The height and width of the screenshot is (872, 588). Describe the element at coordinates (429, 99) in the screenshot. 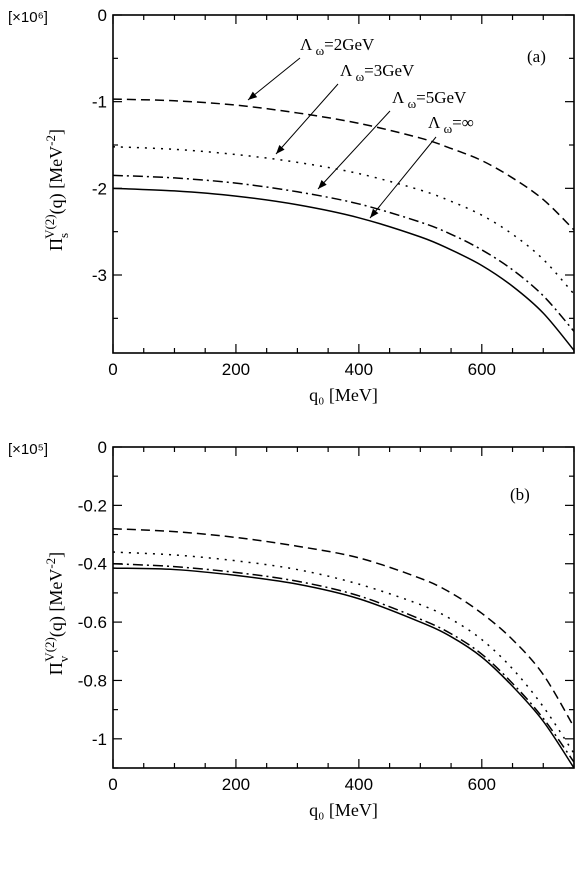

I see `legend-annotation: Λ ω=5GeV` at that location.